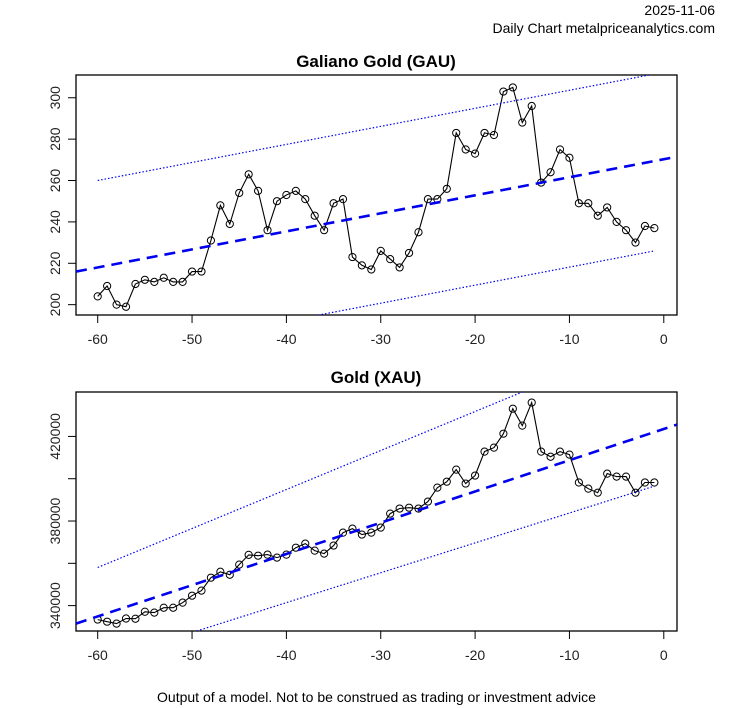 The height and width of the screenshot is (708, 753). I want to click on chart-title-xau: Gold (XAU), so click(376, 377).